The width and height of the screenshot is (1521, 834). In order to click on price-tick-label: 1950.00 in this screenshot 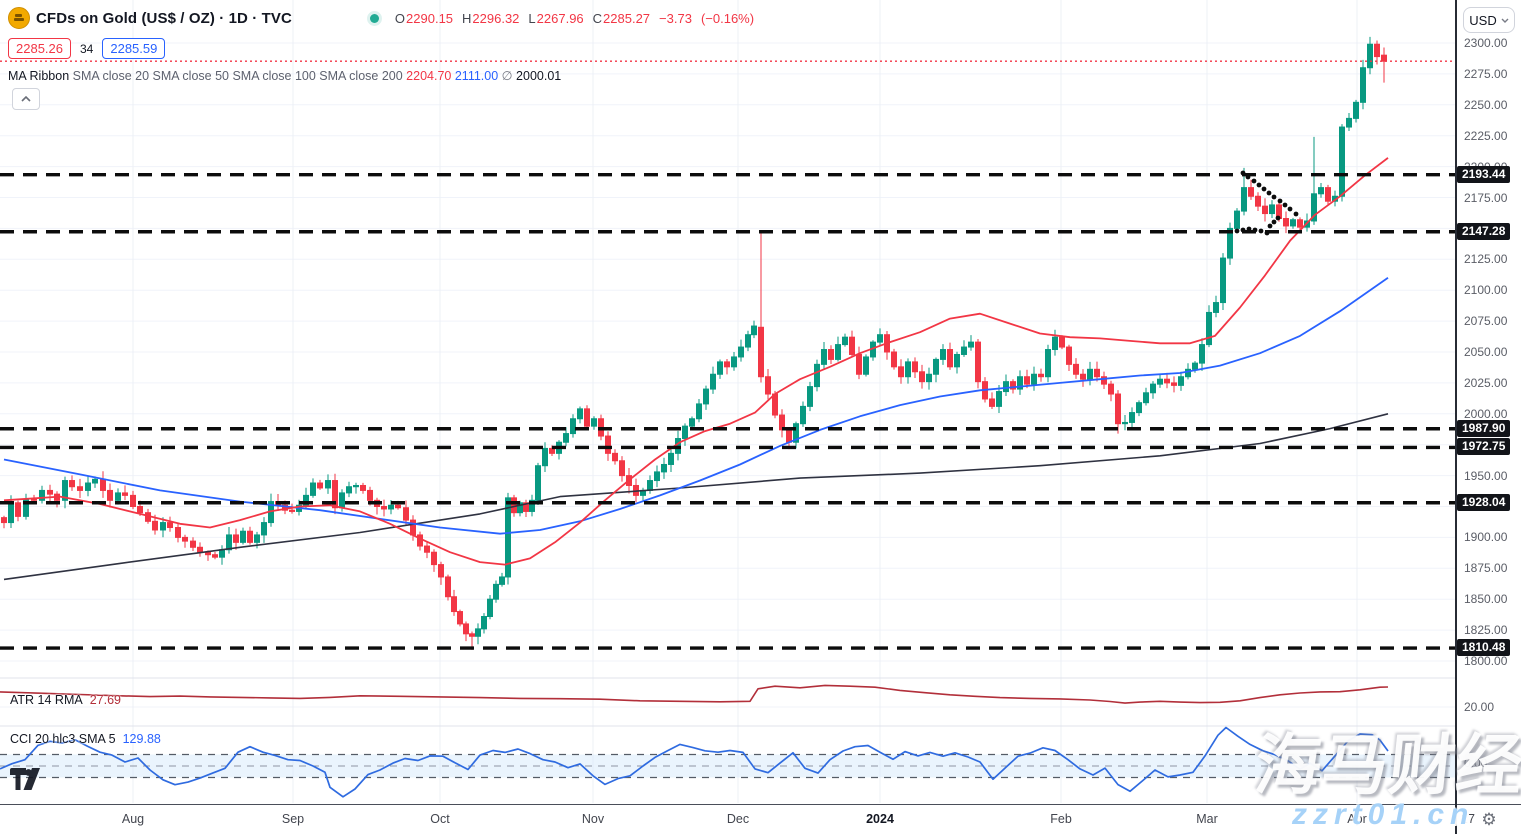, I will do `click(1486, 475)`.